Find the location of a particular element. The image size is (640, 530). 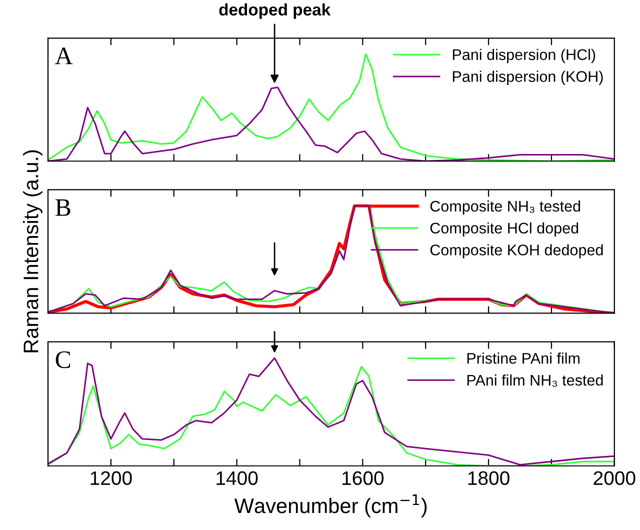

x-tick-label: 1200 is located at coordinates (111, 478).